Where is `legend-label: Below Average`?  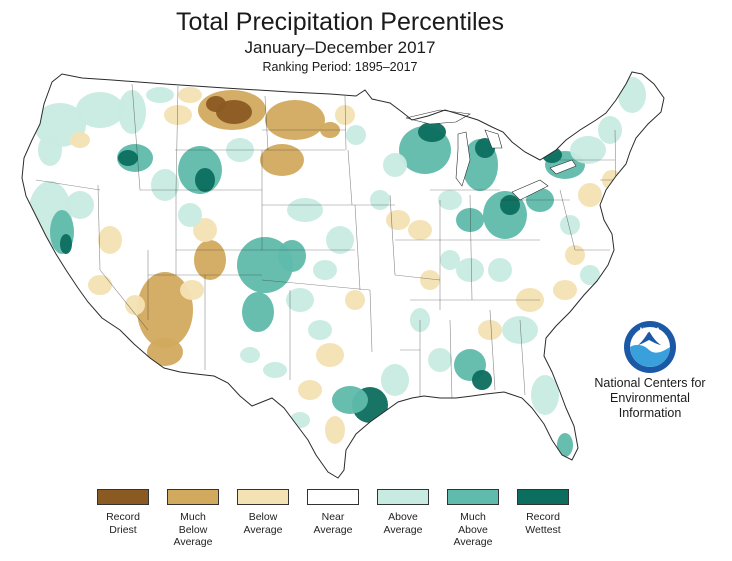 legend-label: Below Average is located at coordinates (263, 523).